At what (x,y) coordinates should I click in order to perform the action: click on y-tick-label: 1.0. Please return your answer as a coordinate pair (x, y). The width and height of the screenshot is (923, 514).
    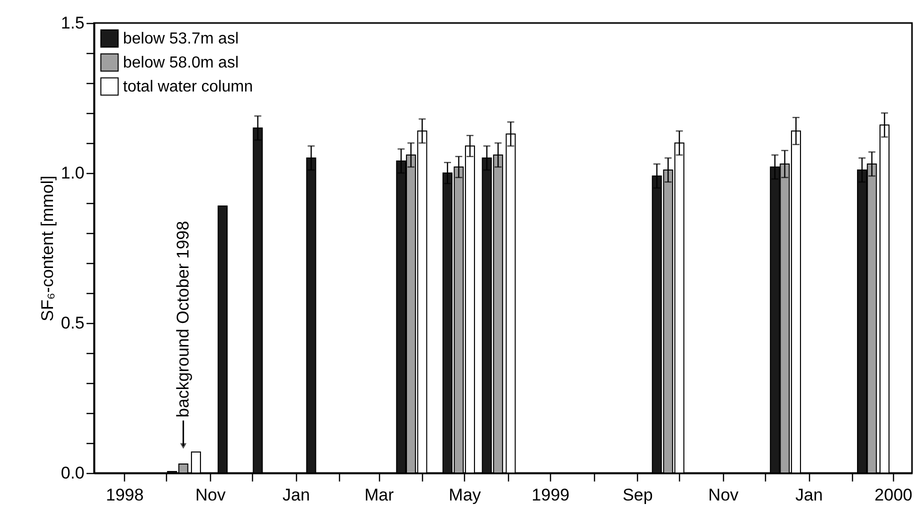
    Looking at the image, I should click on (72, 173).